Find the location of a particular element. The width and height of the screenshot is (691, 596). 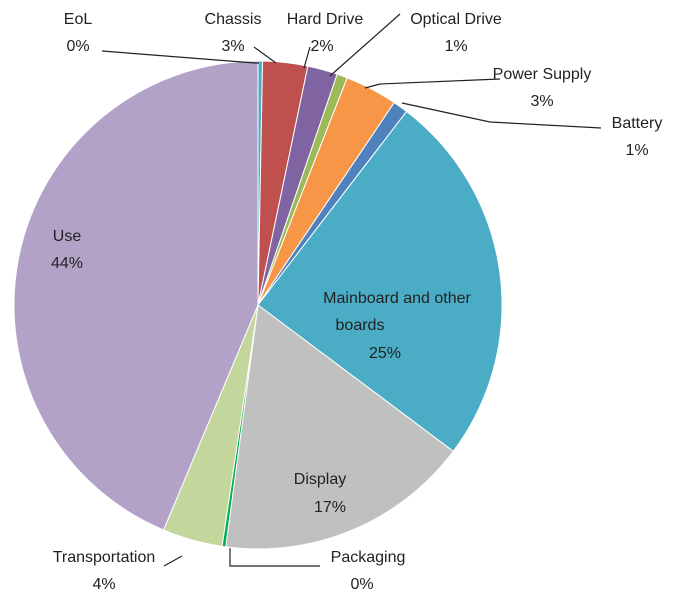

slice-name-label-display: Display is located at coordinates (320, 479).